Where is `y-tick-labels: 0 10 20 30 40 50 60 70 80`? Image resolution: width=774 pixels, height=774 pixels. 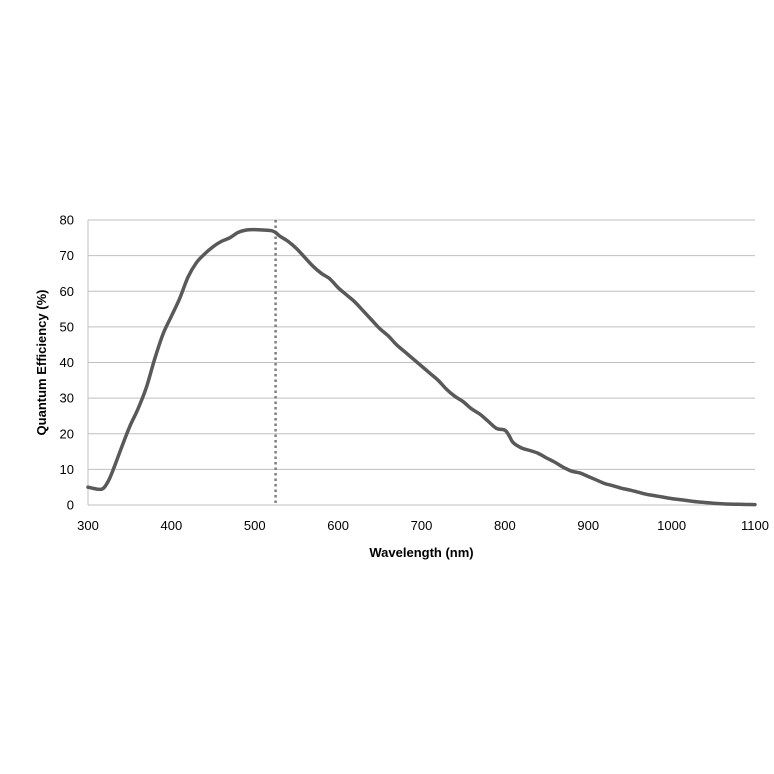 y-tick-labels: 0 10 20 30 40 50 60 70 80 is located at coordinates (67, 363).